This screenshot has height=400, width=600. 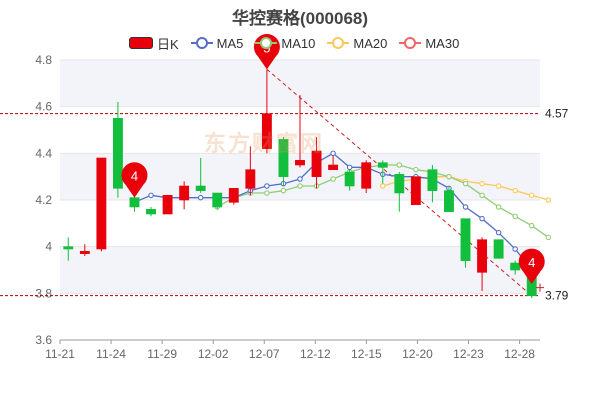 I want to click on legend-kline-swatch, so click(x=141, y=43).